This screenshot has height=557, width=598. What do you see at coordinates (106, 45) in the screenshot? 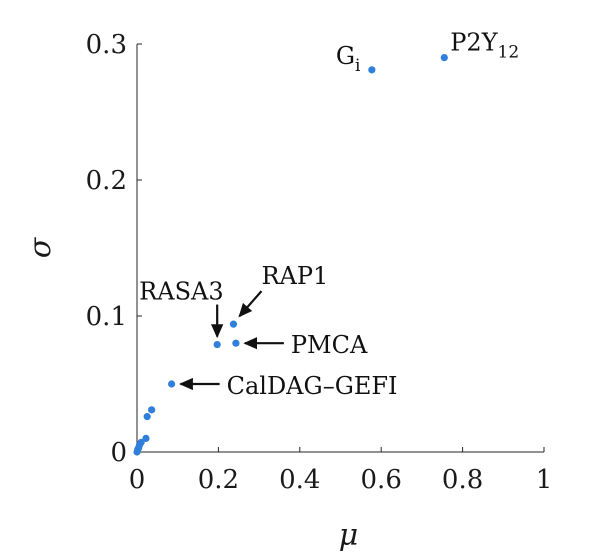
I see `y-tick-label: 0.3` at bounding box center [106, 45].